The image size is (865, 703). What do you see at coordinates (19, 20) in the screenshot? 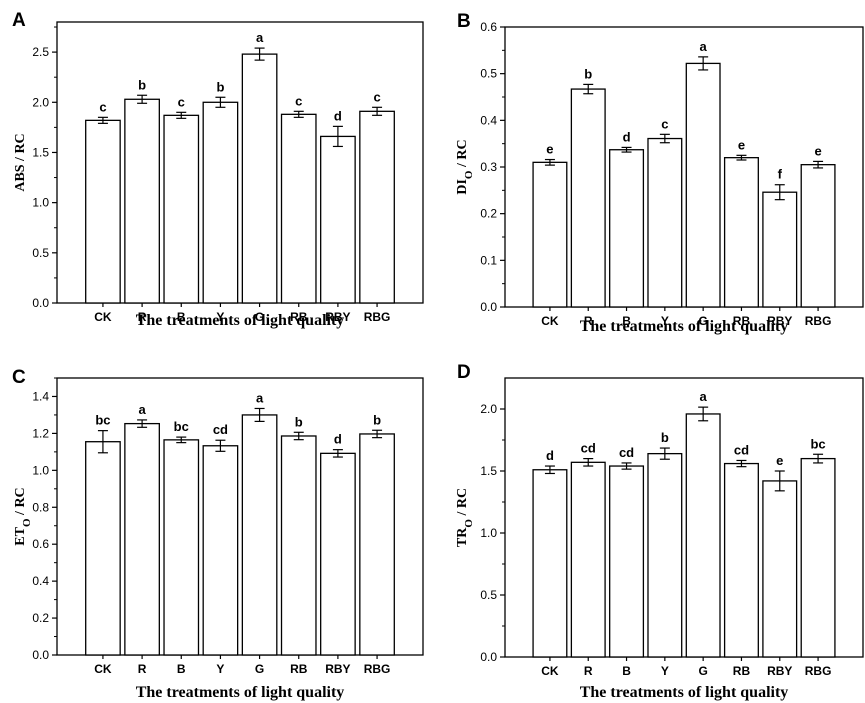
I see `panel-letter: A` at bounding box center [19, 20].